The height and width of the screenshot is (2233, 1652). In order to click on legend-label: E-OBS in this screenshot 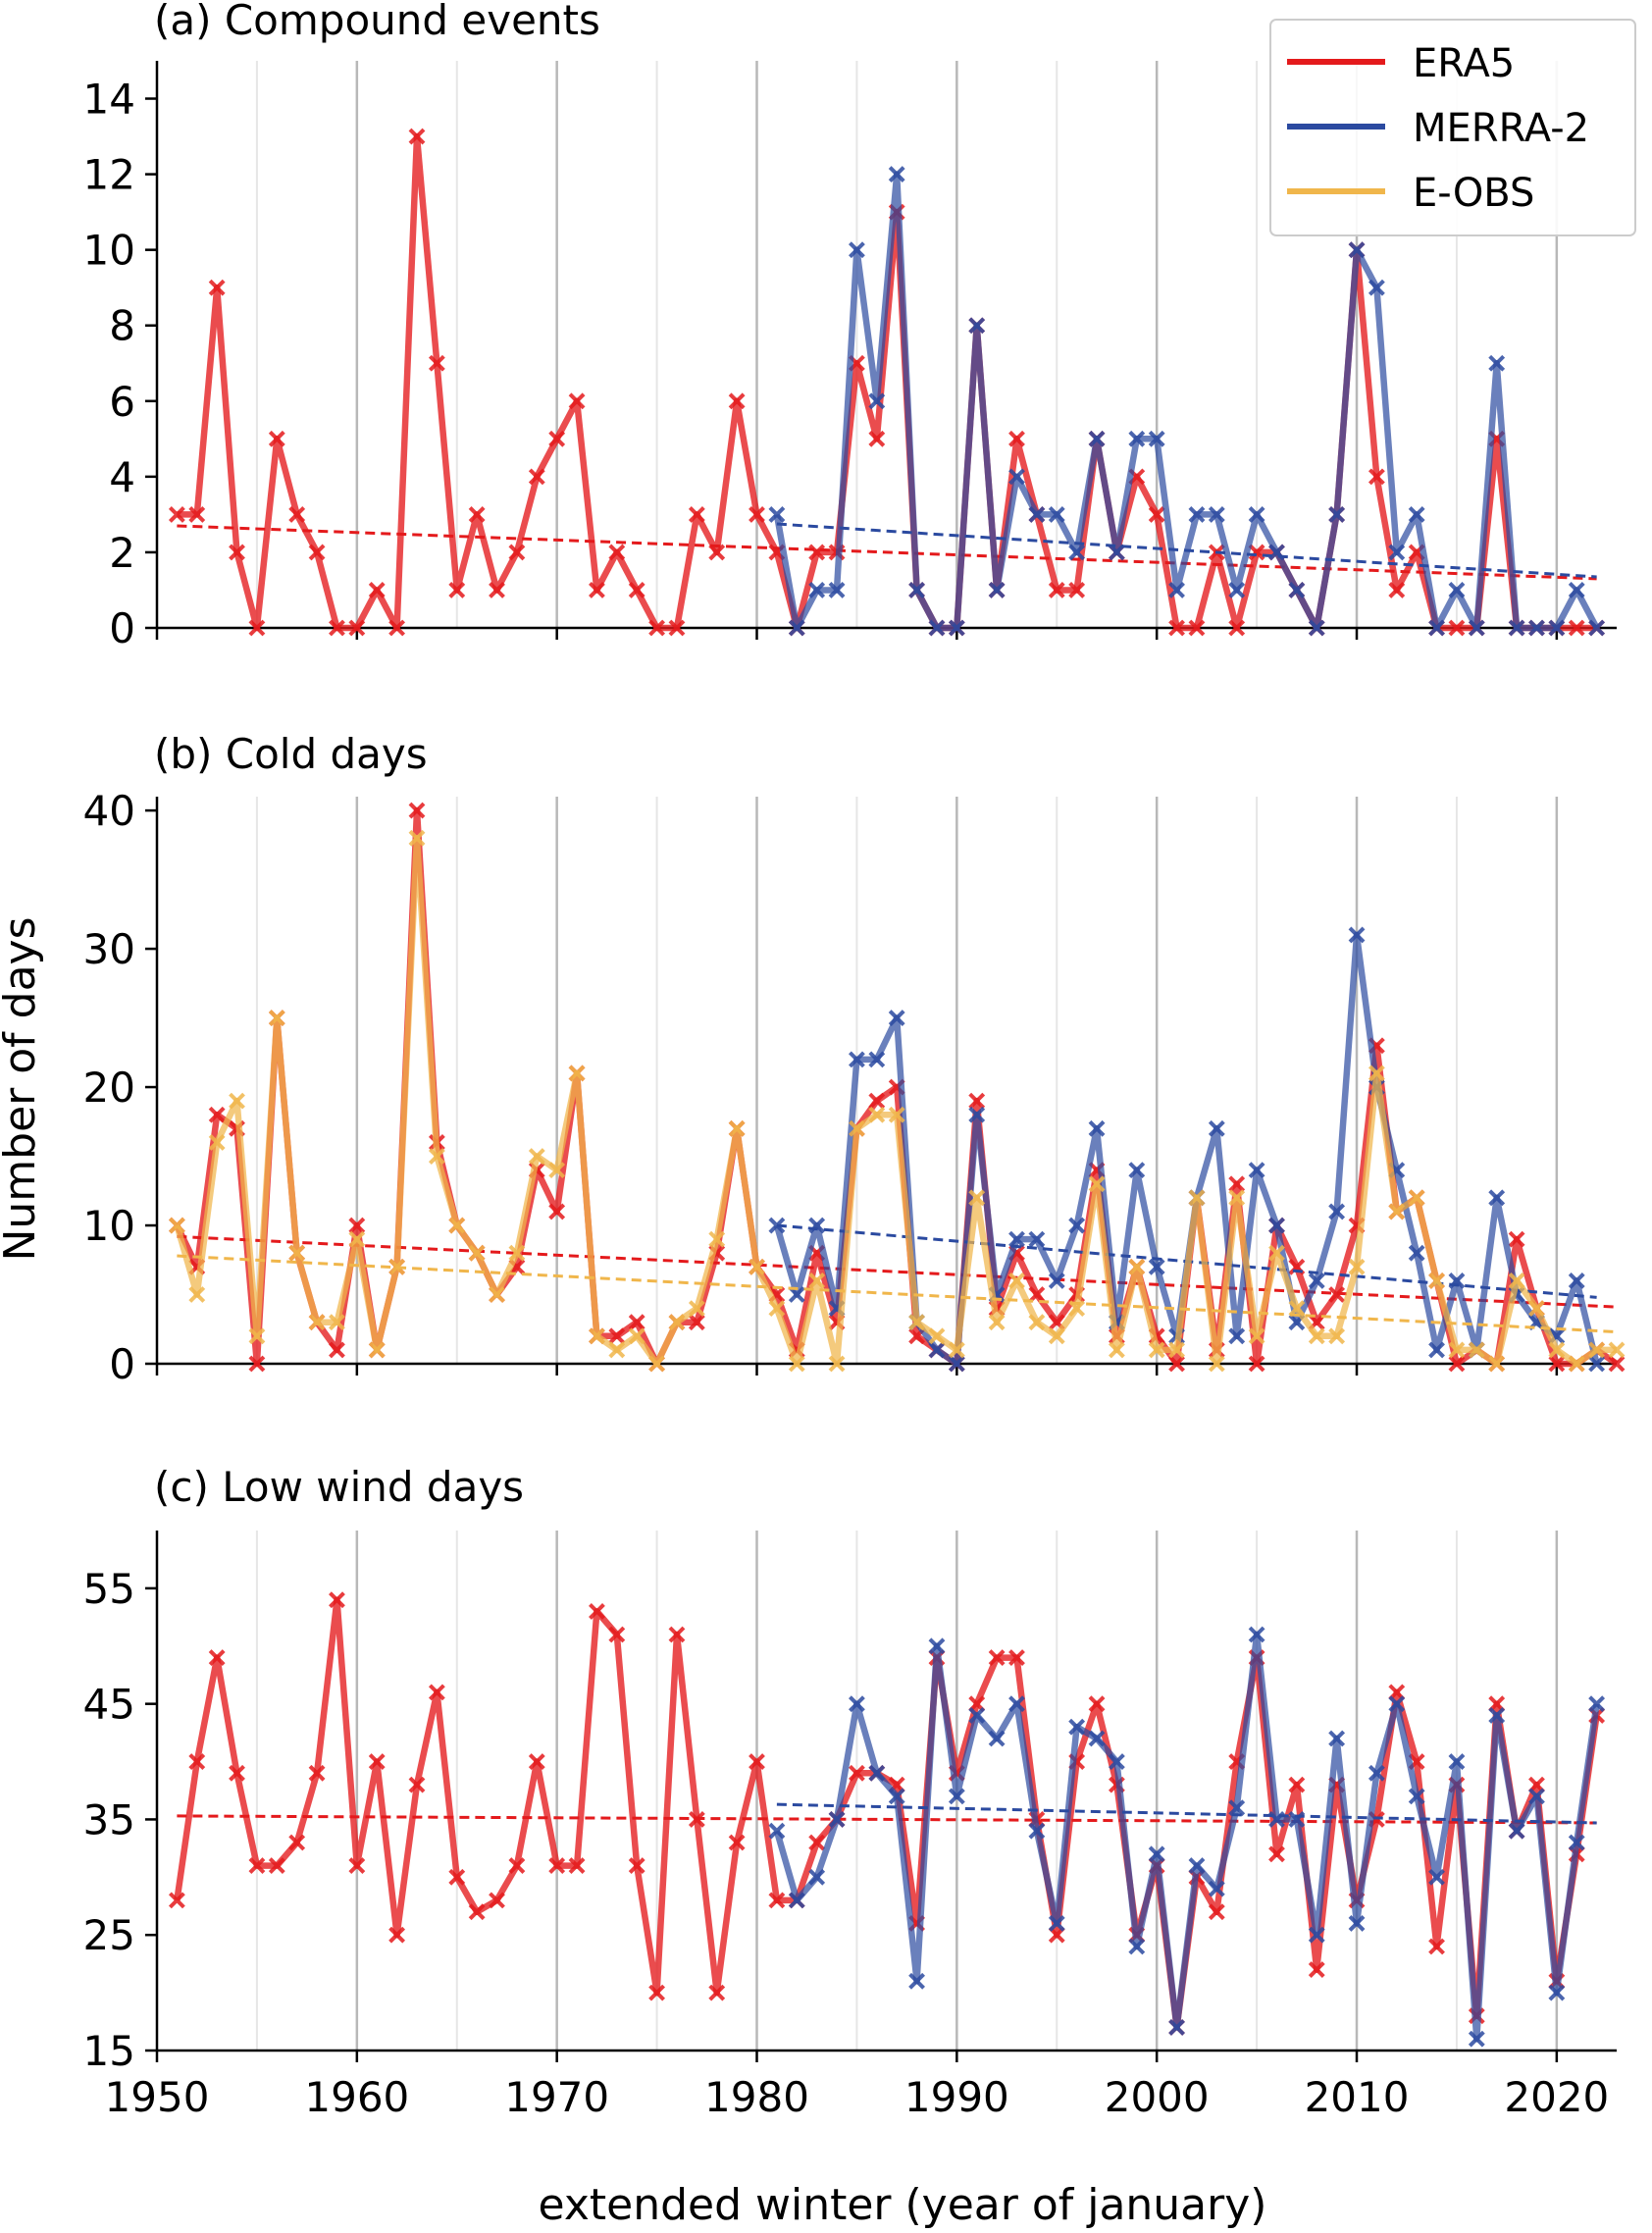, I will do `click(1473, 193)`.